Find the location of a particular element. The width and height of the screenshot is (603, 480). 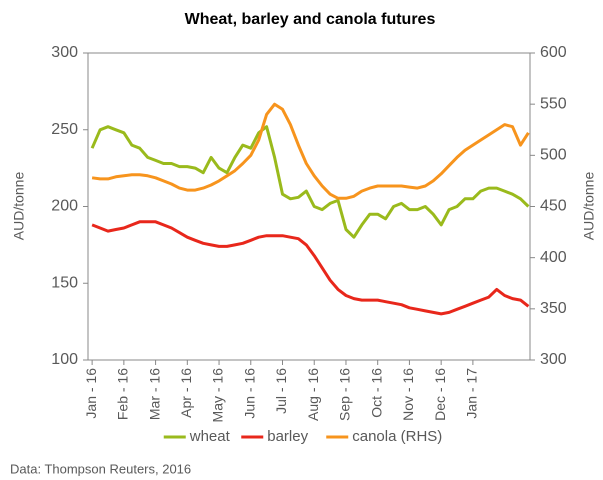

x-tick-label: Jan - 17 is located at coordinates (472, 393).